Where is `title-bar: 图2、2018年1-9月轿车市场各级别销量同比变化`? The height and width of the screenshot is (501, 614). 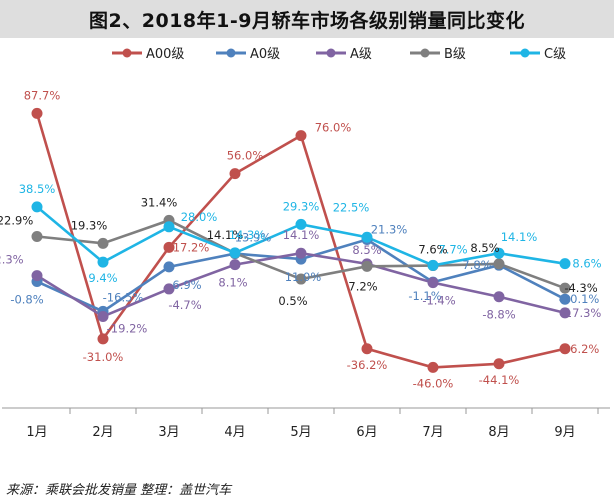 title-bar: 图2、2018年1-9月轿车市场各级别销量同比变化 is located at coordinates (307, 19).